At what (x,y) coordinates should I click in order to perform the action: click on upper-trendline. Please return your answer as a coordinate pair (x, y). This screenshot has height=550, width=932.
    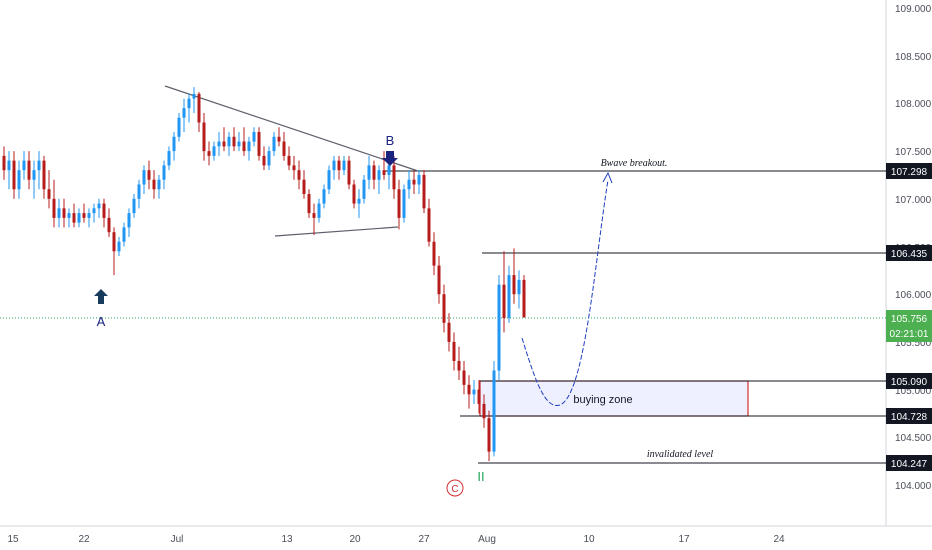
    Looking at the image, I should click on (291, 128).